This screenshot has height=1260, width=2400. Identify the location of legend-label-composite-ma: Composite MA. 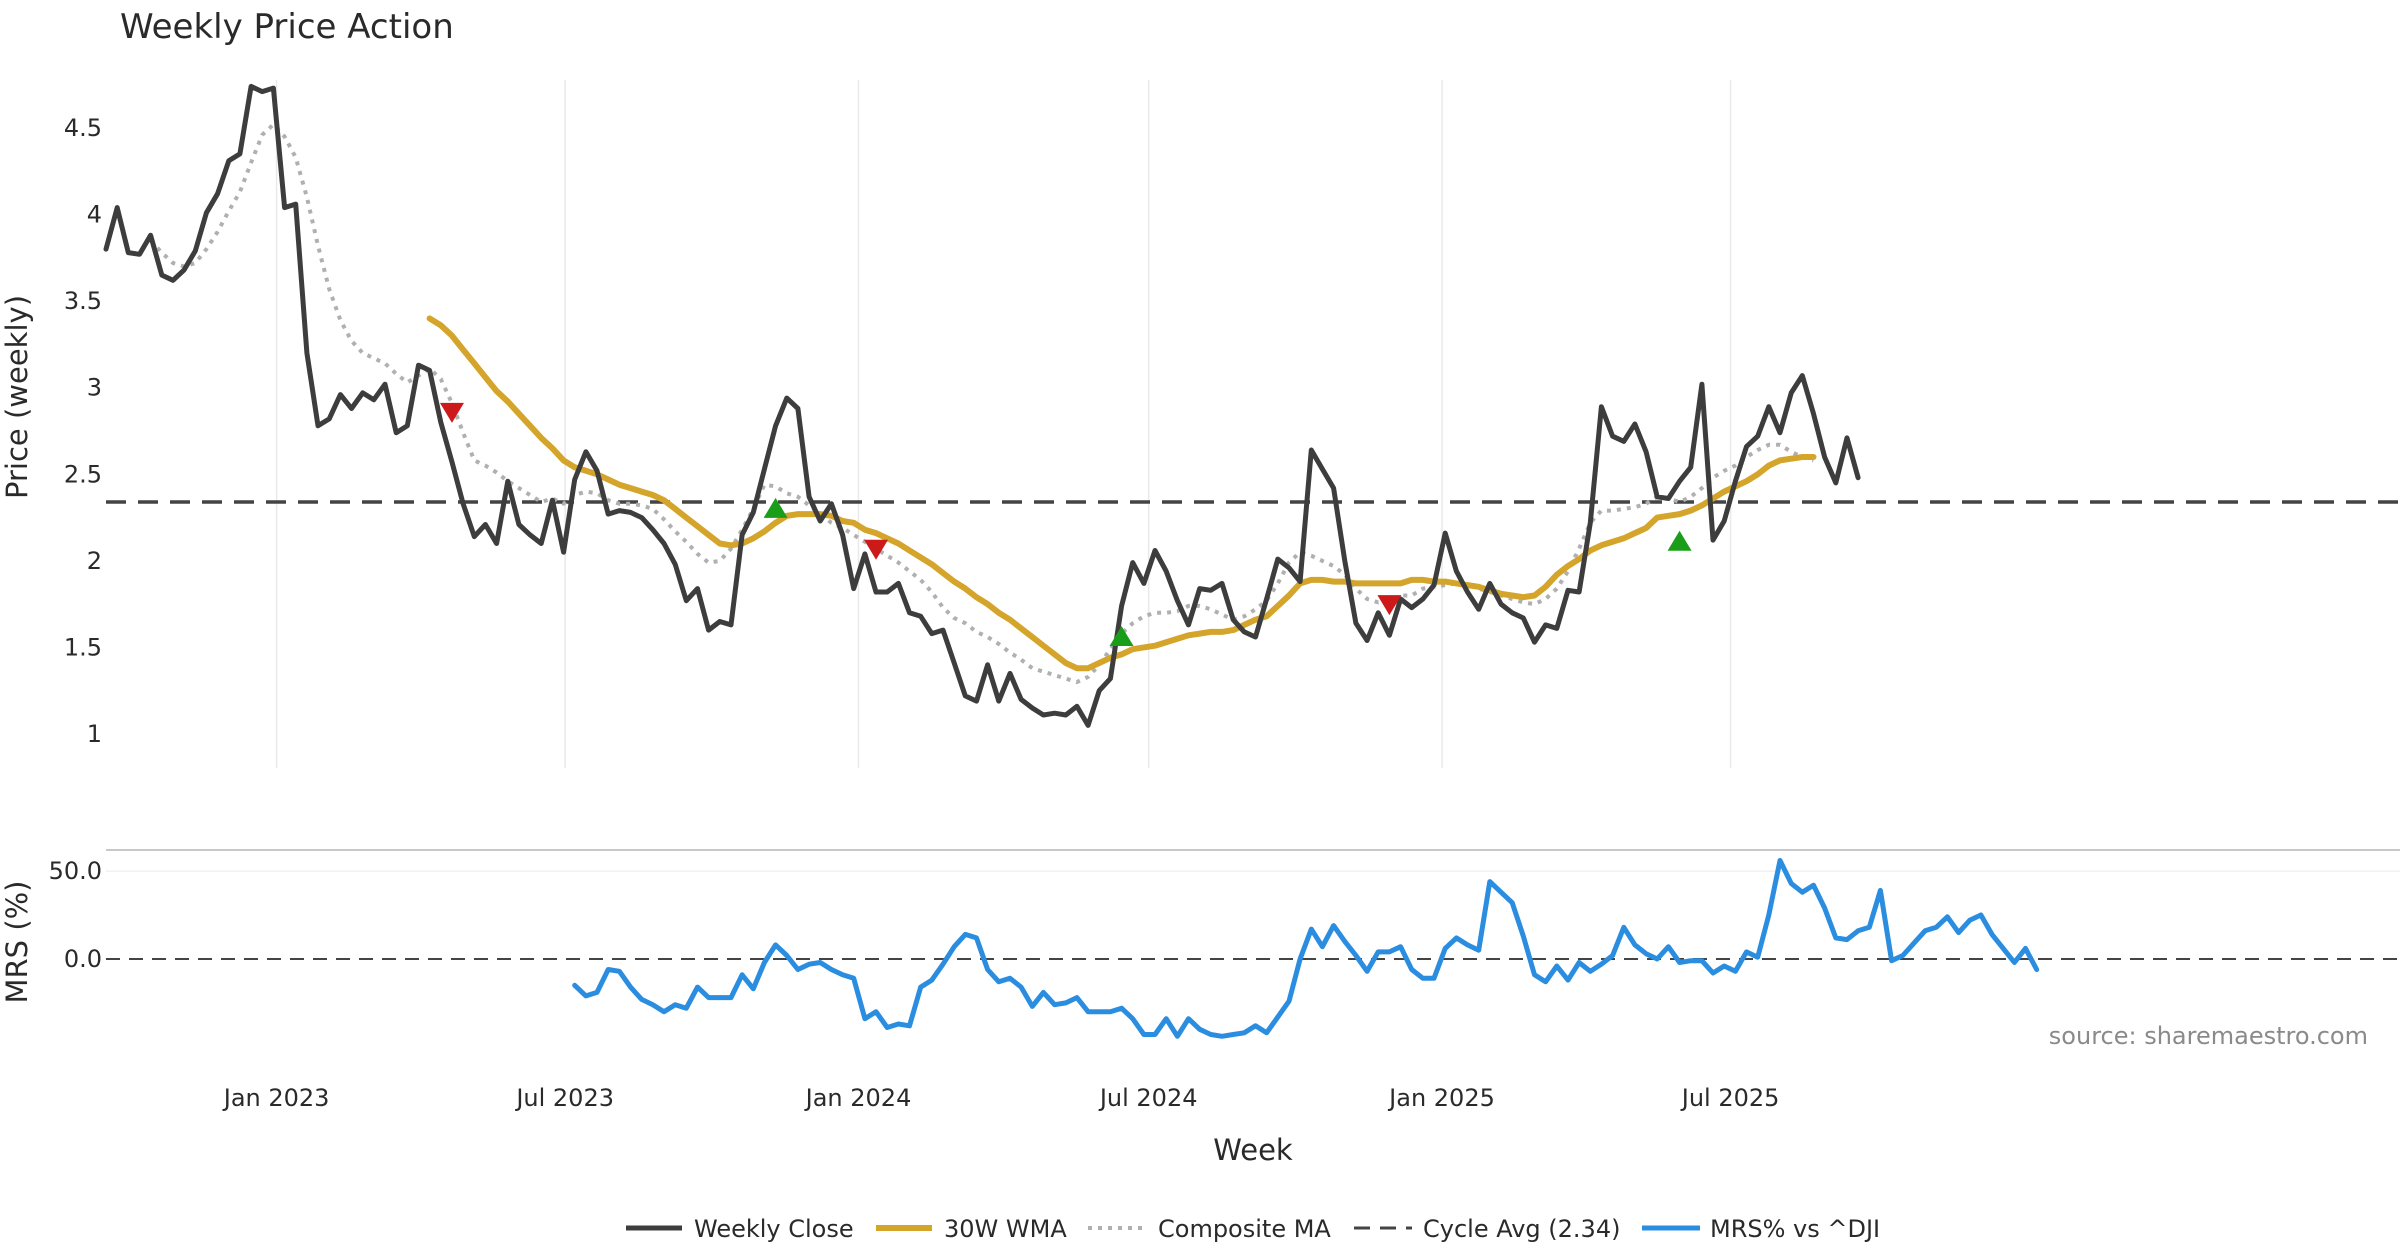
(1244, 1229).